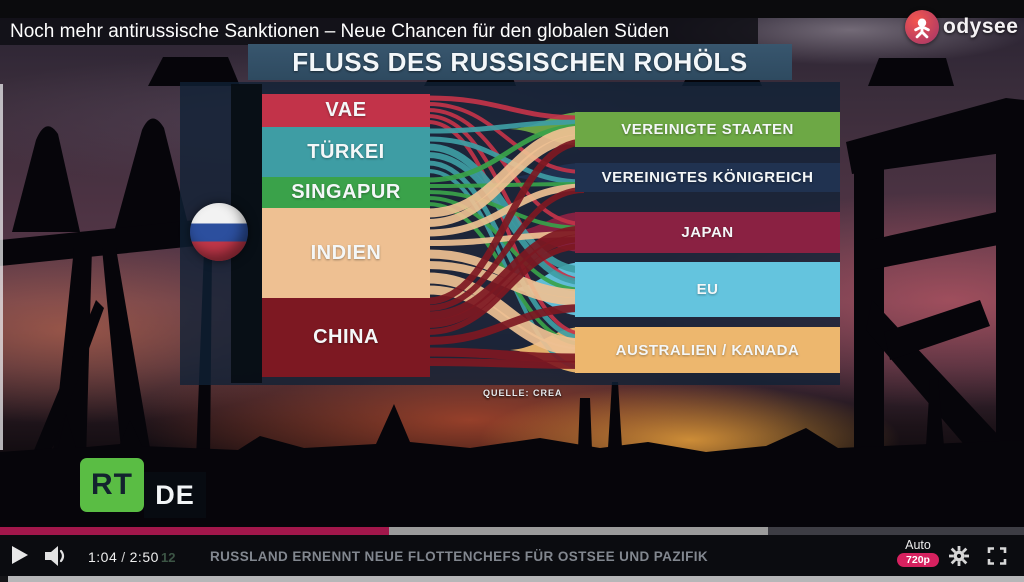 This screenshot has height=582, width=1024. What do you see at coordinates (1, 267) in the screenshot?
I see `frame-edge-highlight` at bounding box center [1, 267].